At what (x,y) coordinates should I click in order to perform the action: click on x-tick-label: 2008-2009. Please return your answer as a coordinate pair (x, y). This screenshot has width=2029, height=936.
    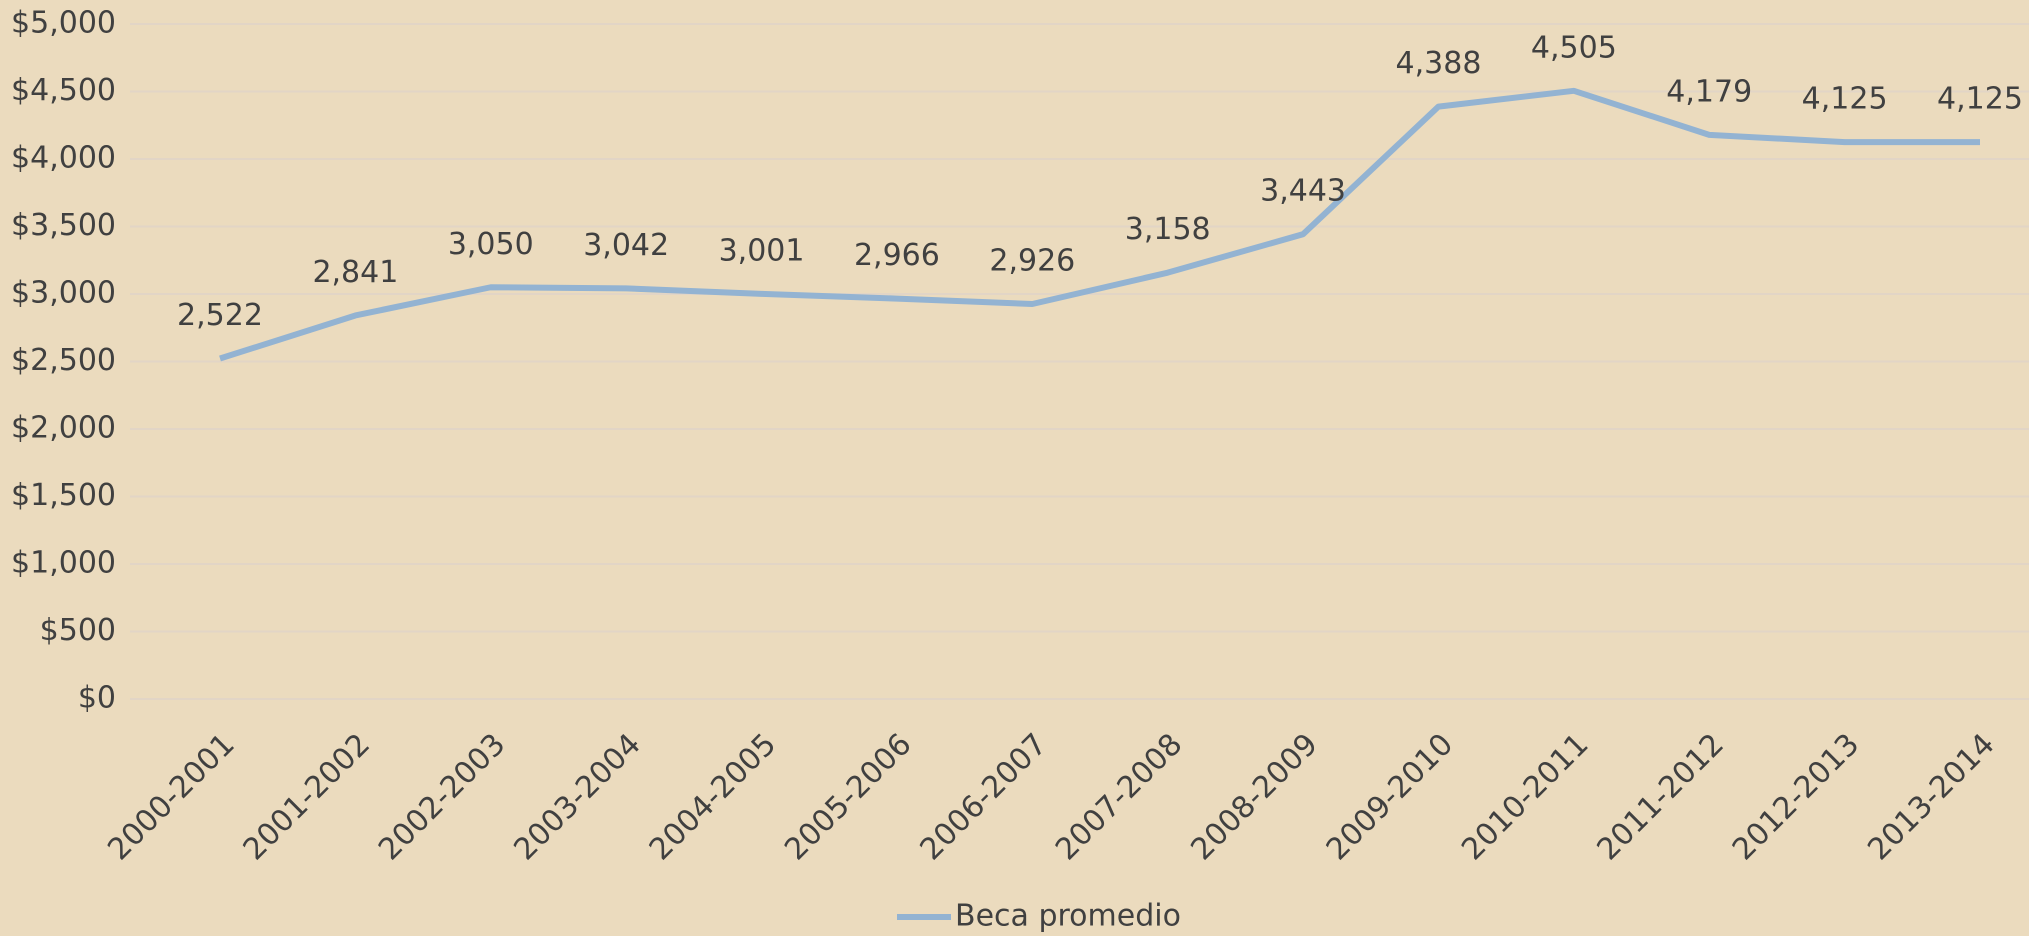
    Looking at the image, I should click on (1254, 797).